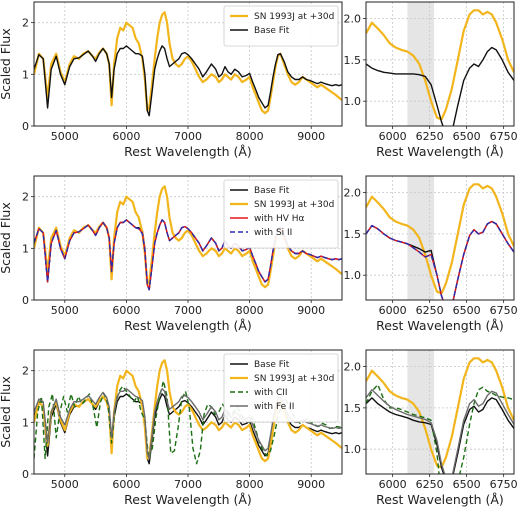  I want to click on legend-label: with CII, so click(271, 393).